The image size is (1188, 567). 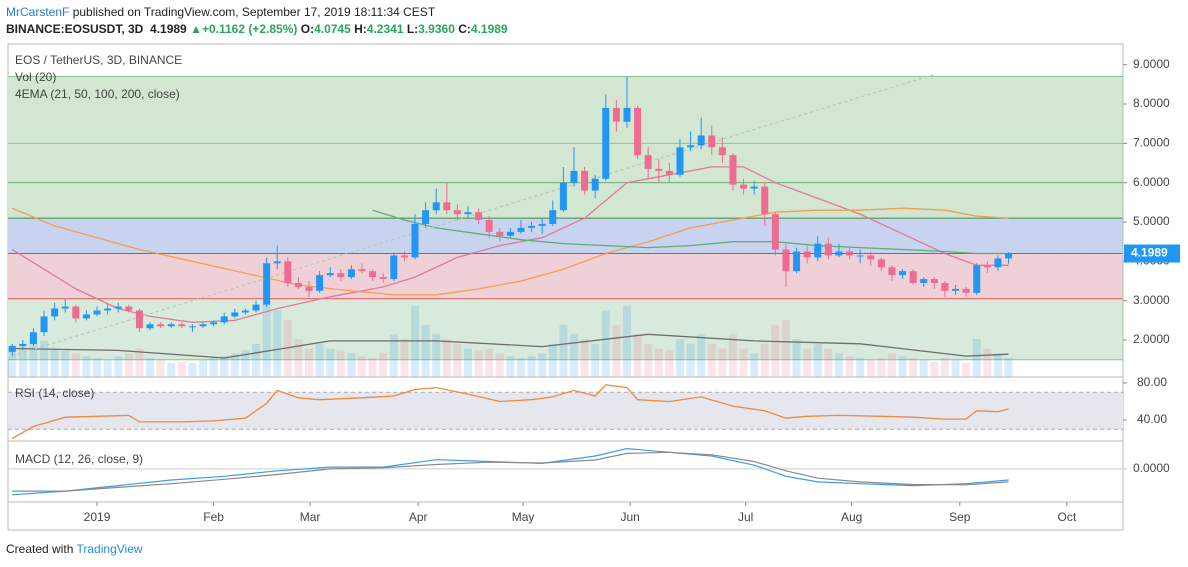 What do you see at coordinates (97, 517) in the screenshot?
I see `x-tick-label: 2019` at bounding box center [97, 517].